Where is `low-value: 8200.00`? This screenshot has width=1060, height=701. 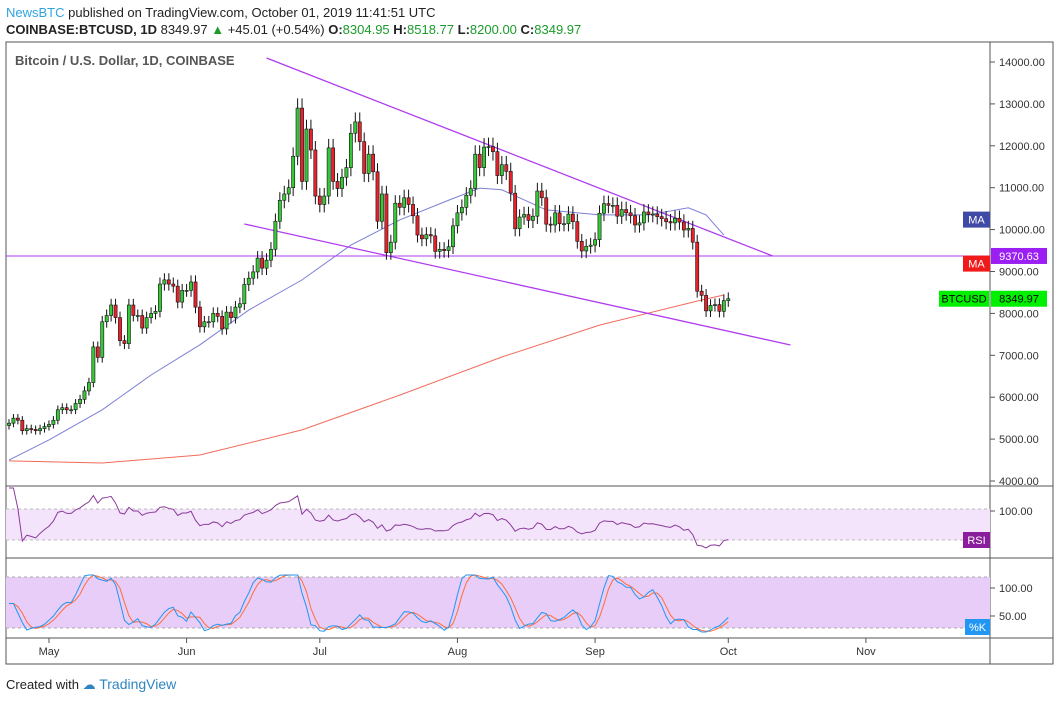
low-value: 8200.00 is located at coordinates (493, 29).